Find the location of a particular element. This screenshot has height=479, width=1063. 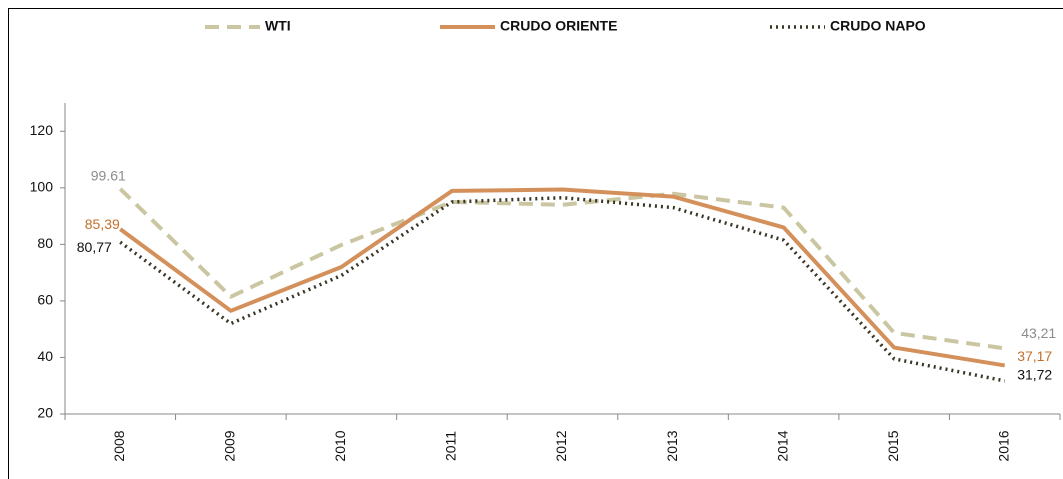

x-tick-label: 2016 is located at coordinates (1003, 445).